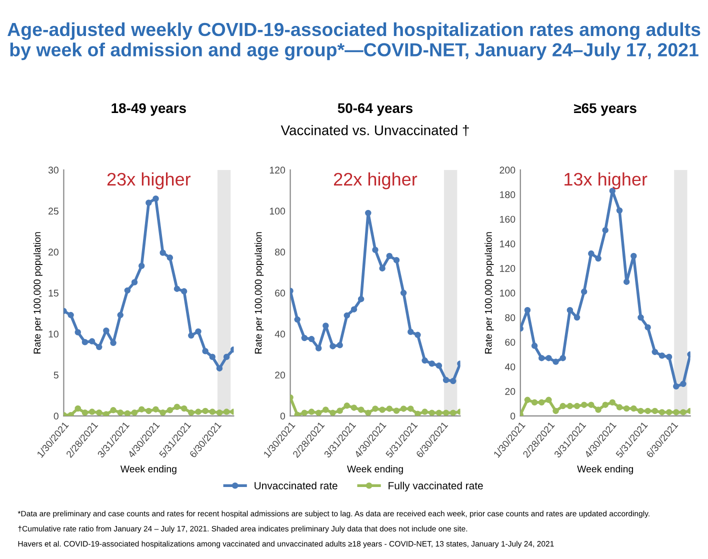 The image size is (708, 559). I want to click on chart-title: ≥65 years, so click(605, 109).